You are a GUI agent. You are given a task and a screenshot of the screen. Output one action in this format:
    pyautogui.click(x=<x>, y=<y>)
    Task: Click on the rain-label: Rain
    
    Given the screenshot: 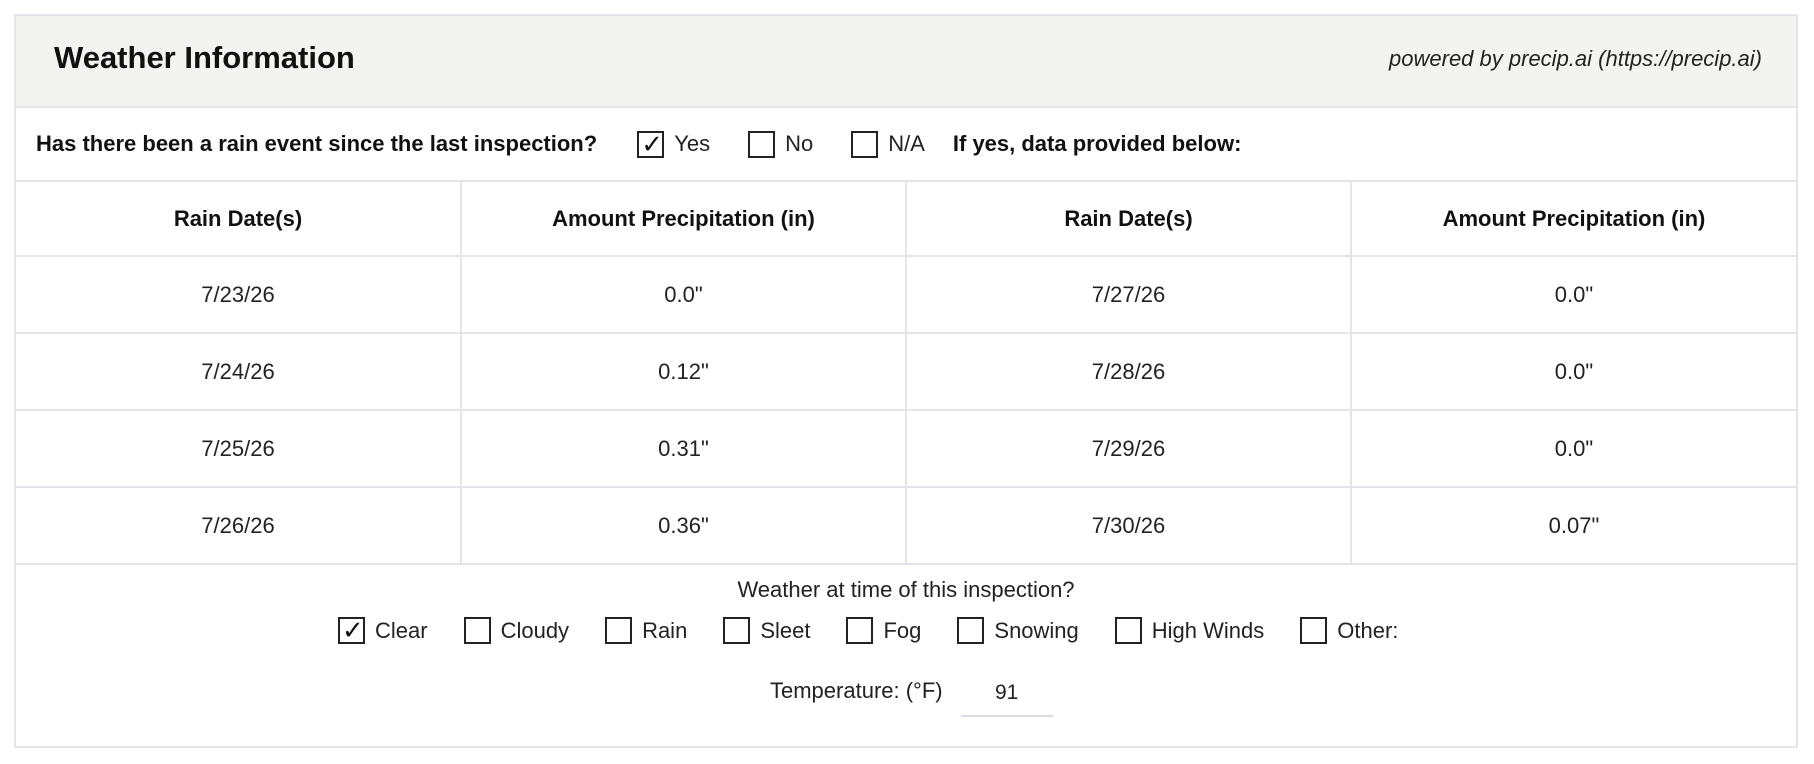 What is the action you would take?
    pyautogui.click(x=665, y=630)
    